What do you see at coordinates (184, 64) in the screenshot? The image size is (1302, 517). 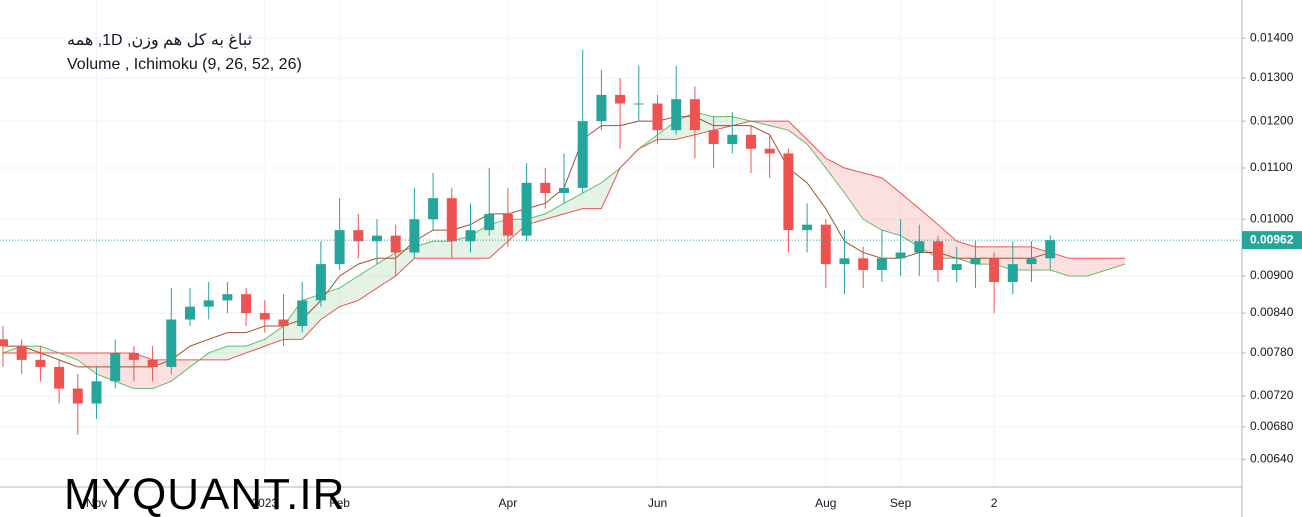 I see `chart-subtitle: Volume , Ichimoku (9, 26, 52, 26)` at bounding box center [184, 64].